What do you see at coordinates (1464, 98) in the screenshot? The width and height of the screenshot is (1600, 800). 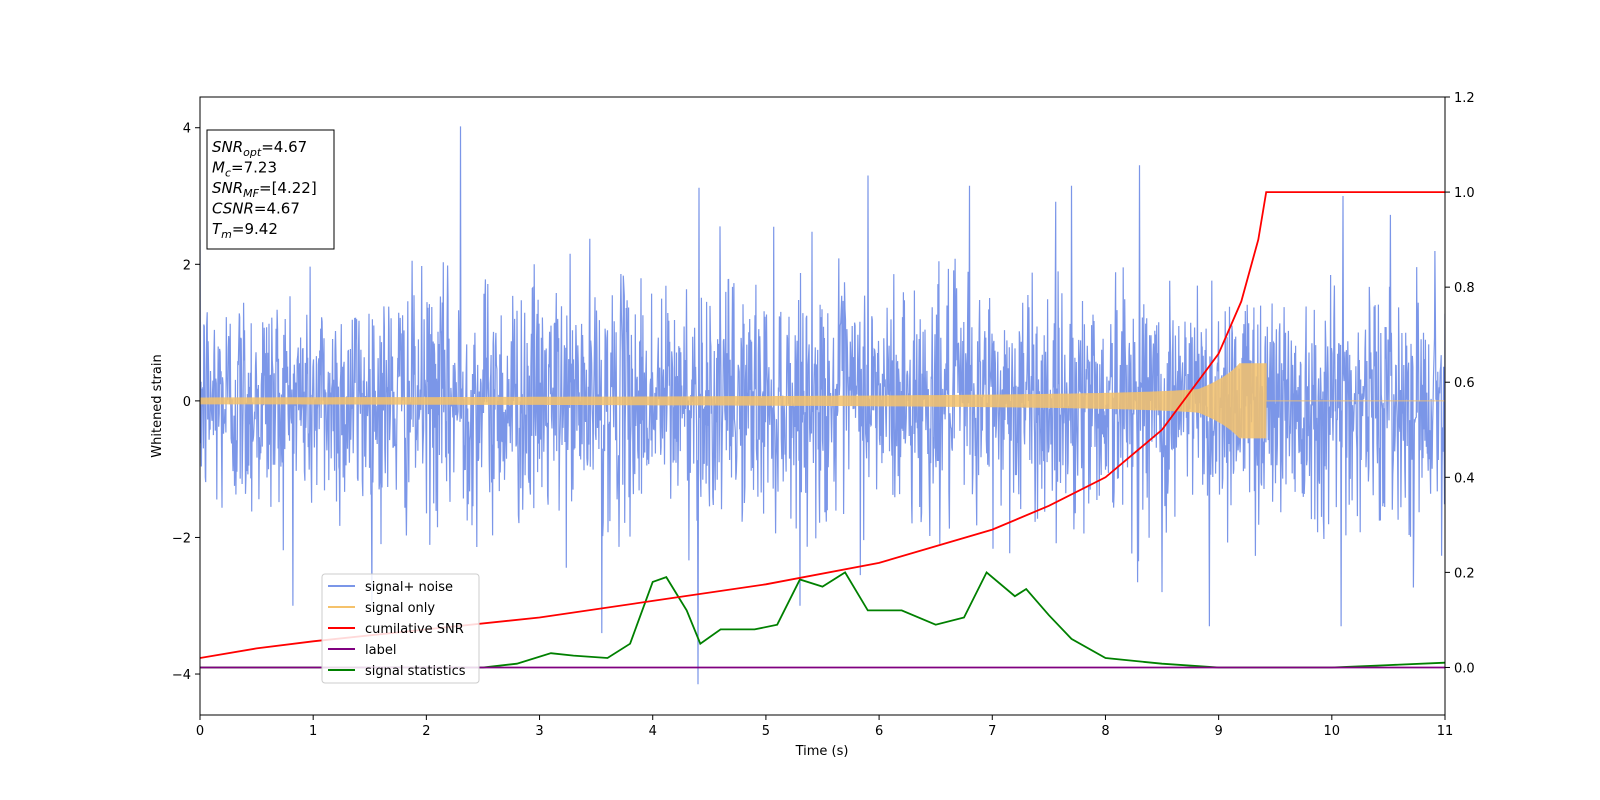 I see `y2-tick-label: 1.2` at bounding box center [1464, 98].